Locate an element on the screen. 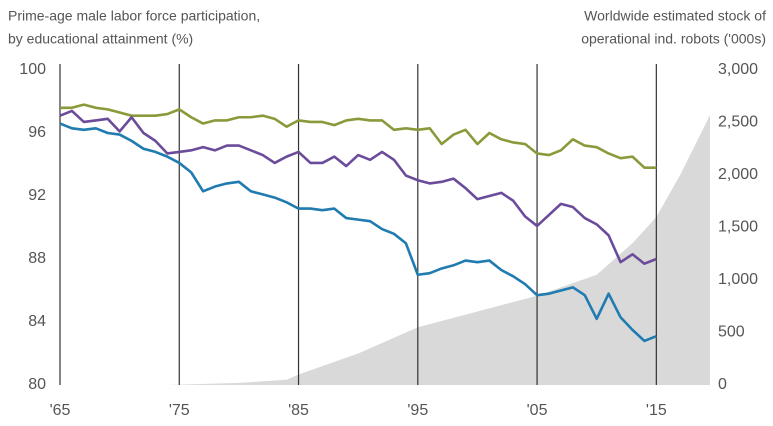 The width and height of the screenshot is (773, 426). x-tick-label: '05 is located at coordinates (537, 410).